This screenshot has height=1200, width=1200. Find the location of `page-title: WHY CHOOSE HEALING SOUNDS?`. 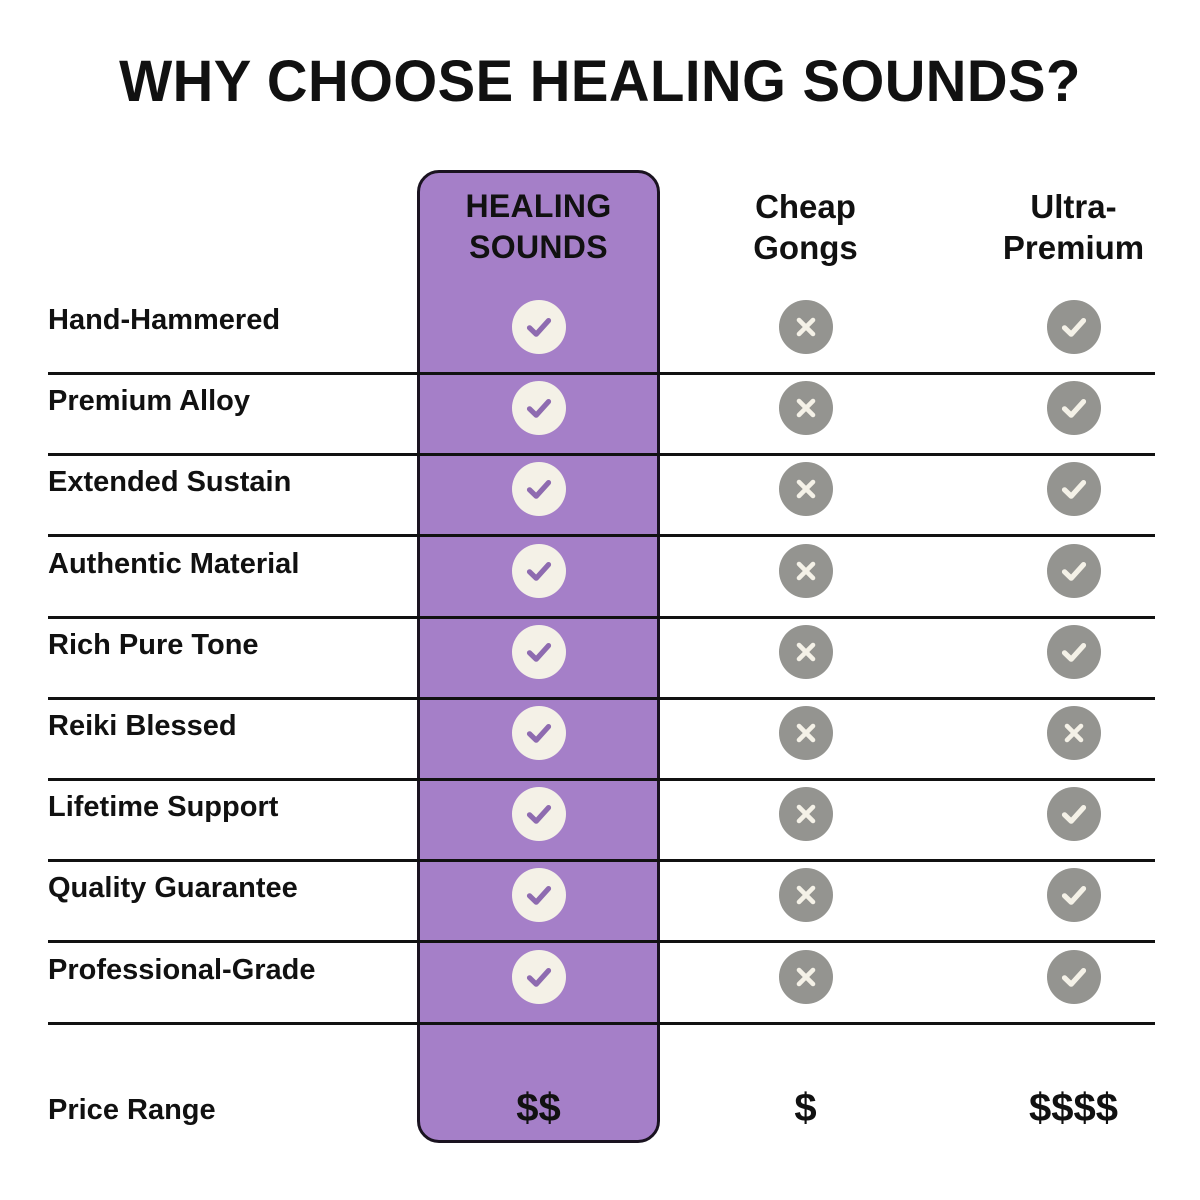

page-title: WHY CHOOSE HEALING SOUNDS? is located at coordinates (600, 81).